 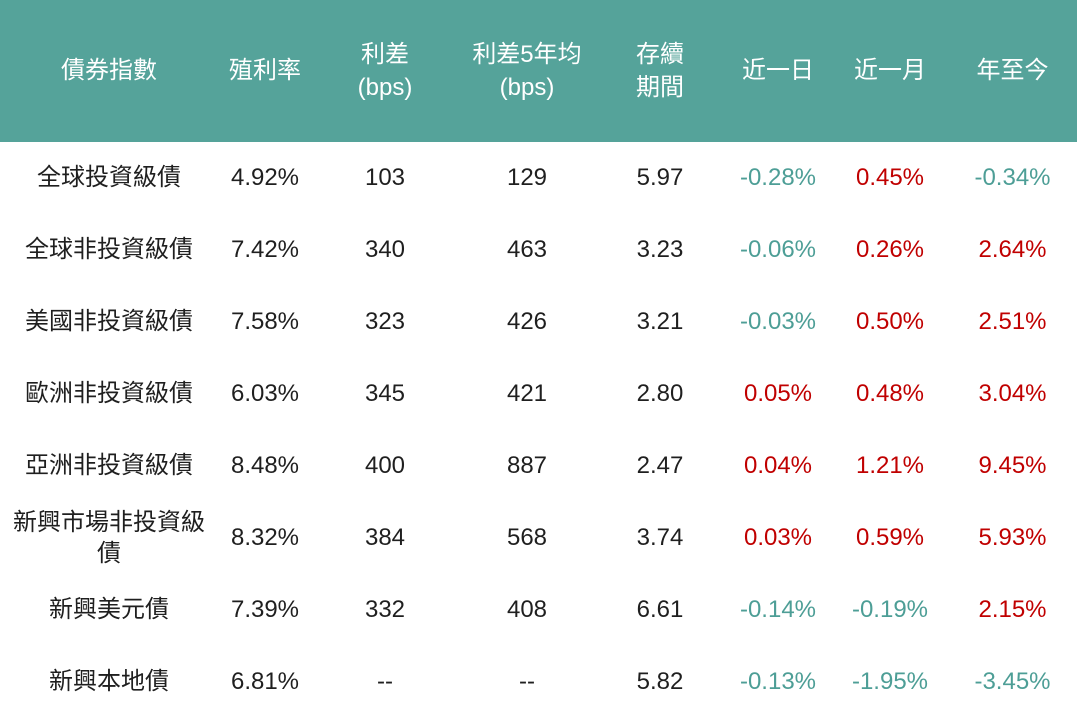 What do you see at coordinates (778, 538) in the screenshot?
I see `one-day-cell: 0.03%` at bounding box center [778, 538].